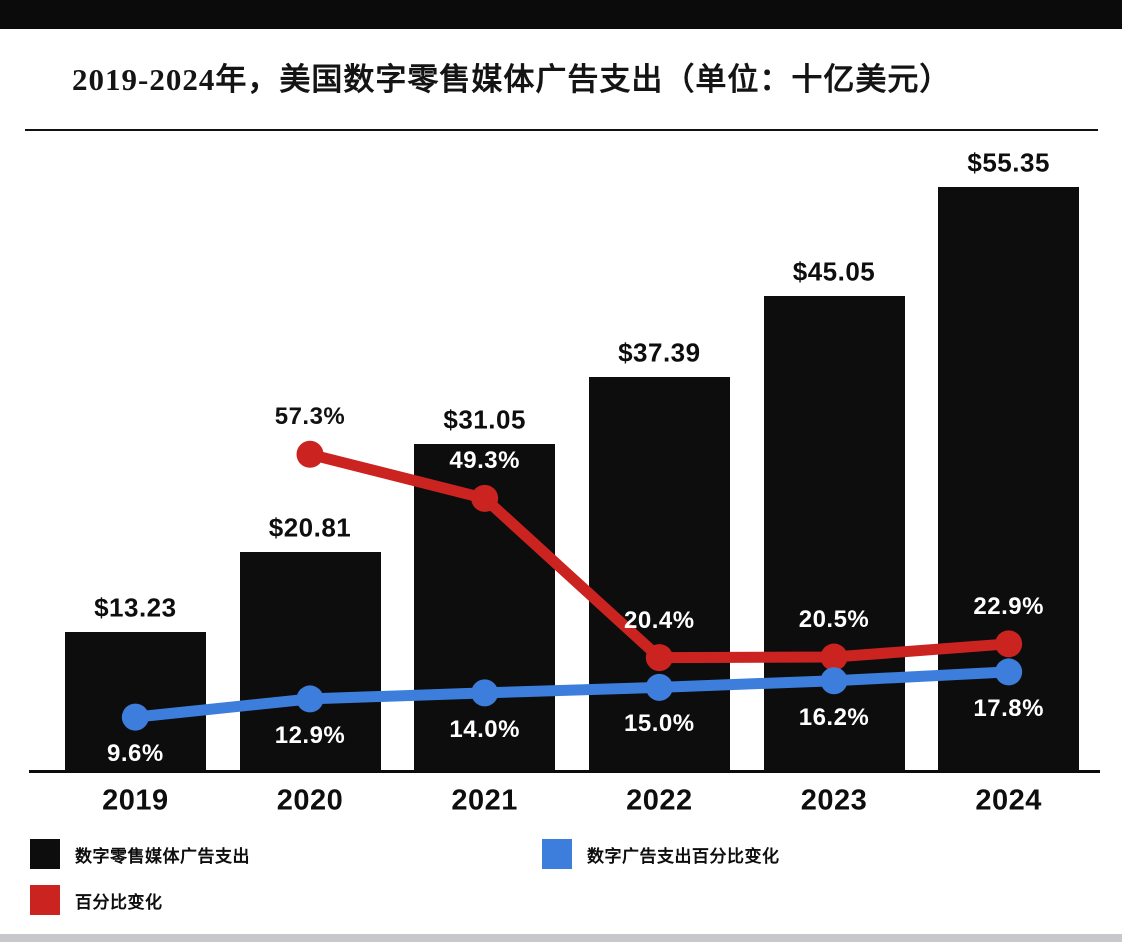 The height and width of the screenshot is (942, 1122). I want to click on x-axis-label-2024: 2024, so click(1008, 800).